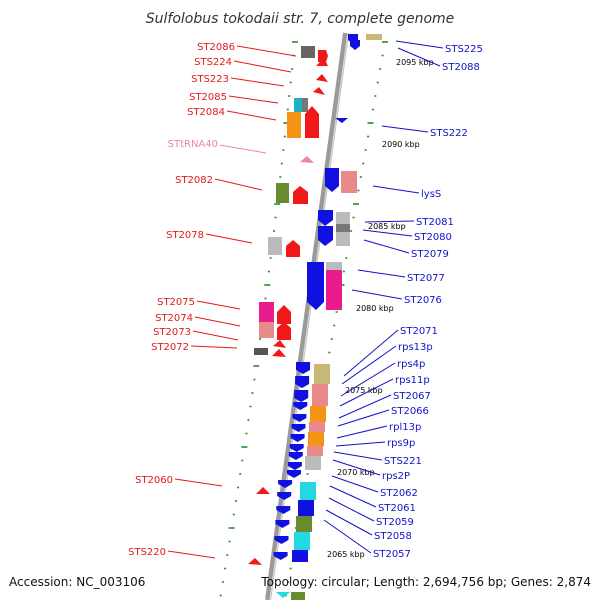  Describe the element at coordinates (325, 236) in the screenshot. I see `gene-arrow-st2080` at that location.